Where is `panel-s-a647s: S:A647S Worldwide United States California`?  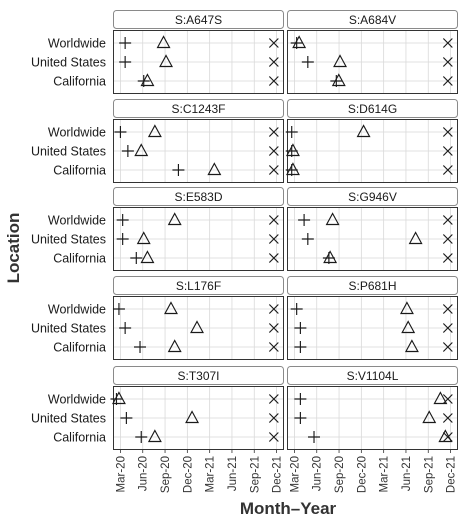 panel-s-a647s: S:A647S Worldwide United States California is located at coordinates (157, 52).